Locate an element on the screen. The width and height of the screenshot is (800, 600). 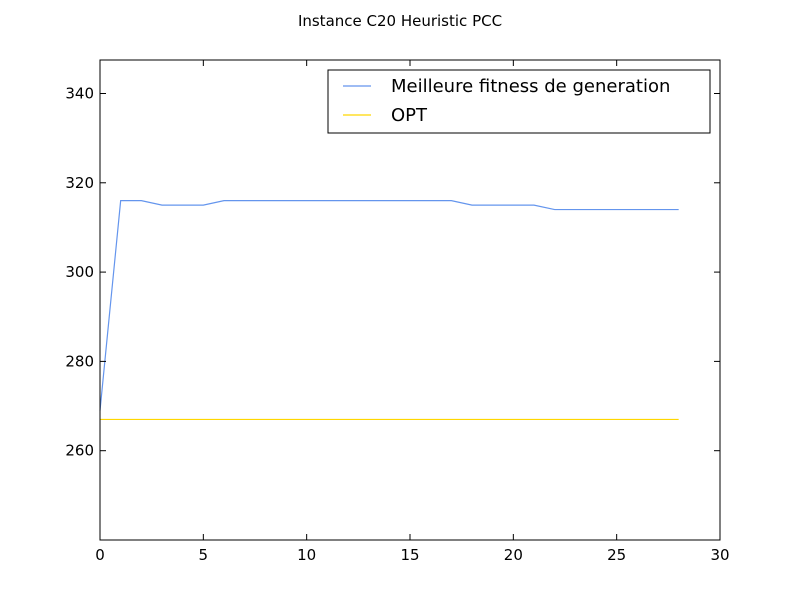
x-tick-label: 25 is located at coordinates (616, 555).